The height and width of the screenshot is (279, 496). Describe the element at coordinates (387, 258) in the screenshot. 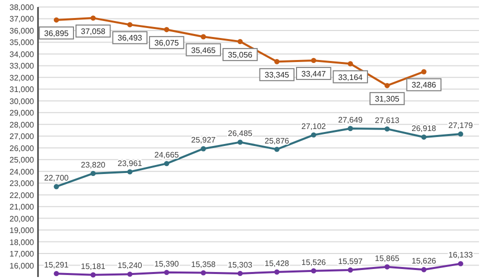

I see `data-label: 15,865` at that location.